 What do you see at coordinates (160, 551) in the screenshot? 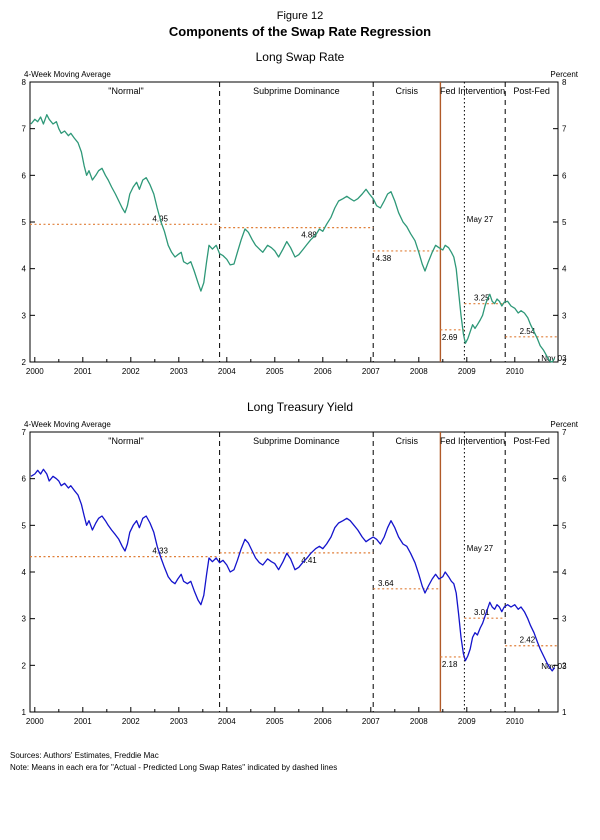
I see `era-mean-value: 4.33` at bounding box center [160, 551].